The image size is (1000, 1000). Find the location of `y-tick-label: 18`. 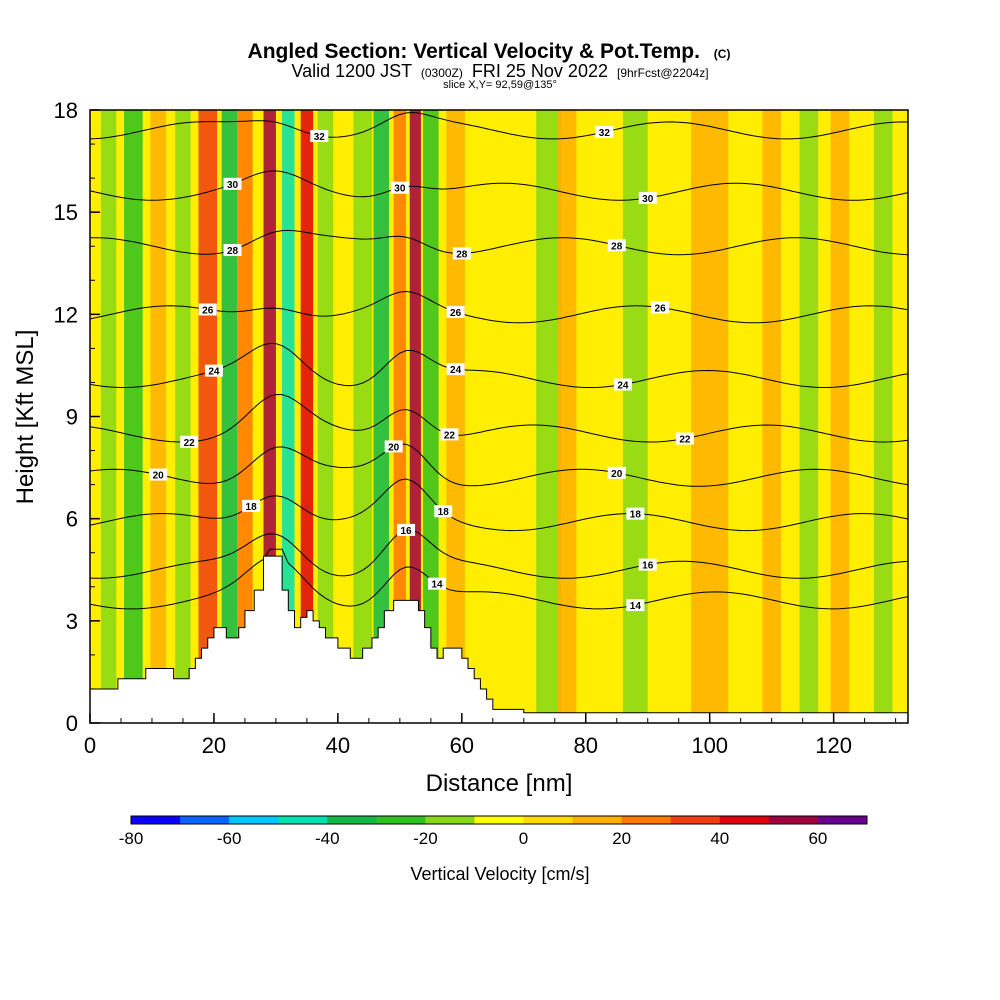

y-tick-label: 18 is located at coordinates (66, 110).